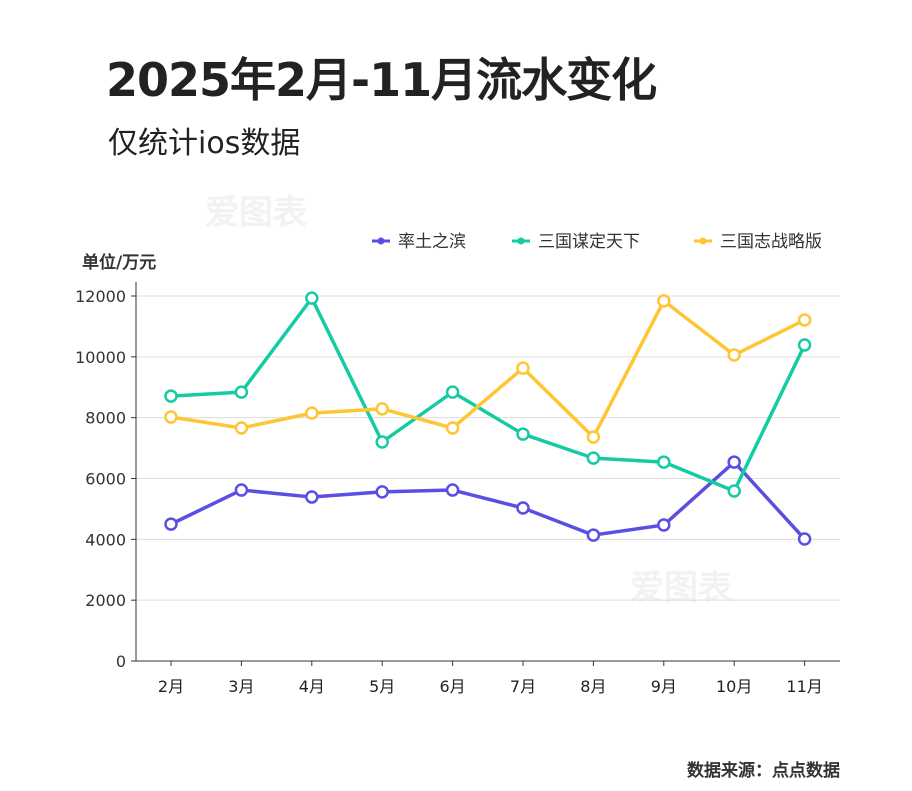  What do you see at coordinates (105, 539) in the screenshot?
I see `y-tick-label: 4000` at bounding box center [105, 539].